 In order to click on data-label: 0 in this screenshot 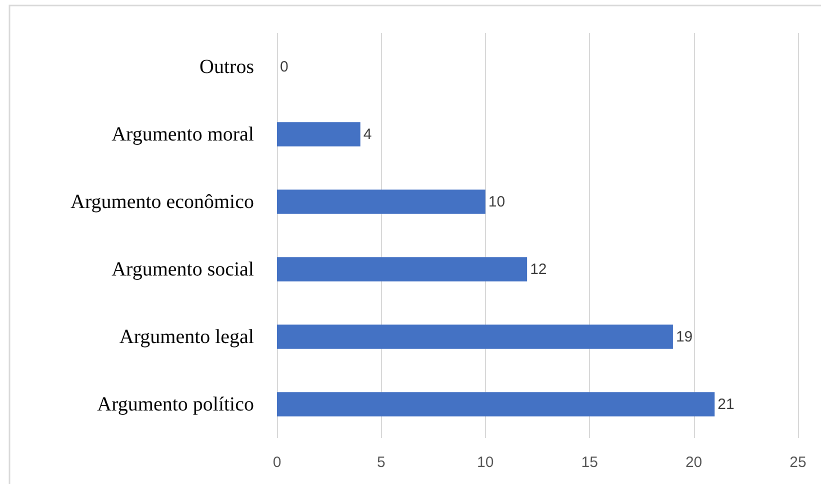, I will do `click(284, 67)`.